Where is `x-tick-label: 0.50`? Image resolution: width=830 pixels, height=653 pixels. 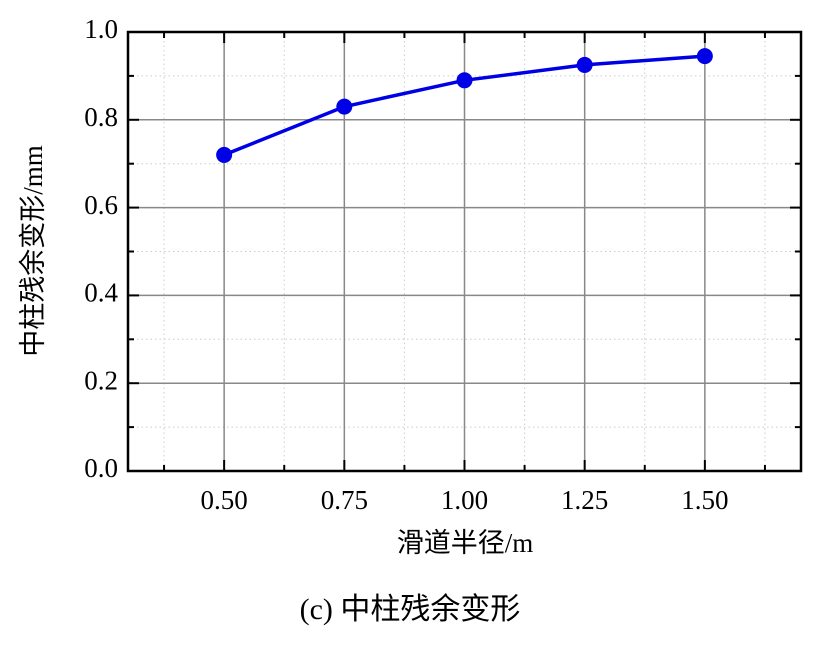 x-tick-label: 0.50 is located at coordinates (224, 500).